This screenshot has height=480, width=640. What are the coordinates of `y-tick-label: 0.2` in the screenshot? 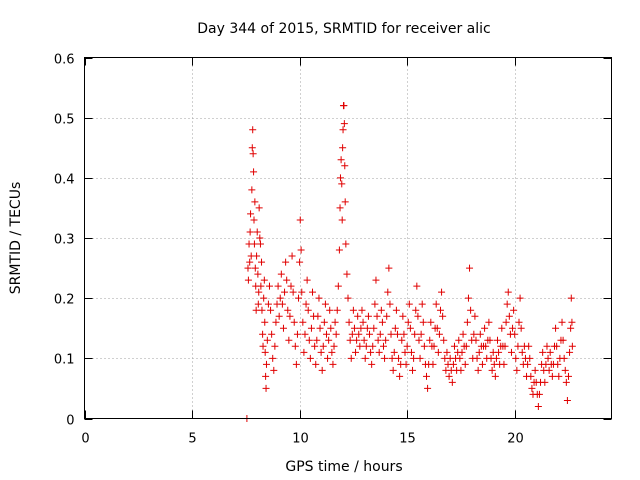 It's located at (64, 300).